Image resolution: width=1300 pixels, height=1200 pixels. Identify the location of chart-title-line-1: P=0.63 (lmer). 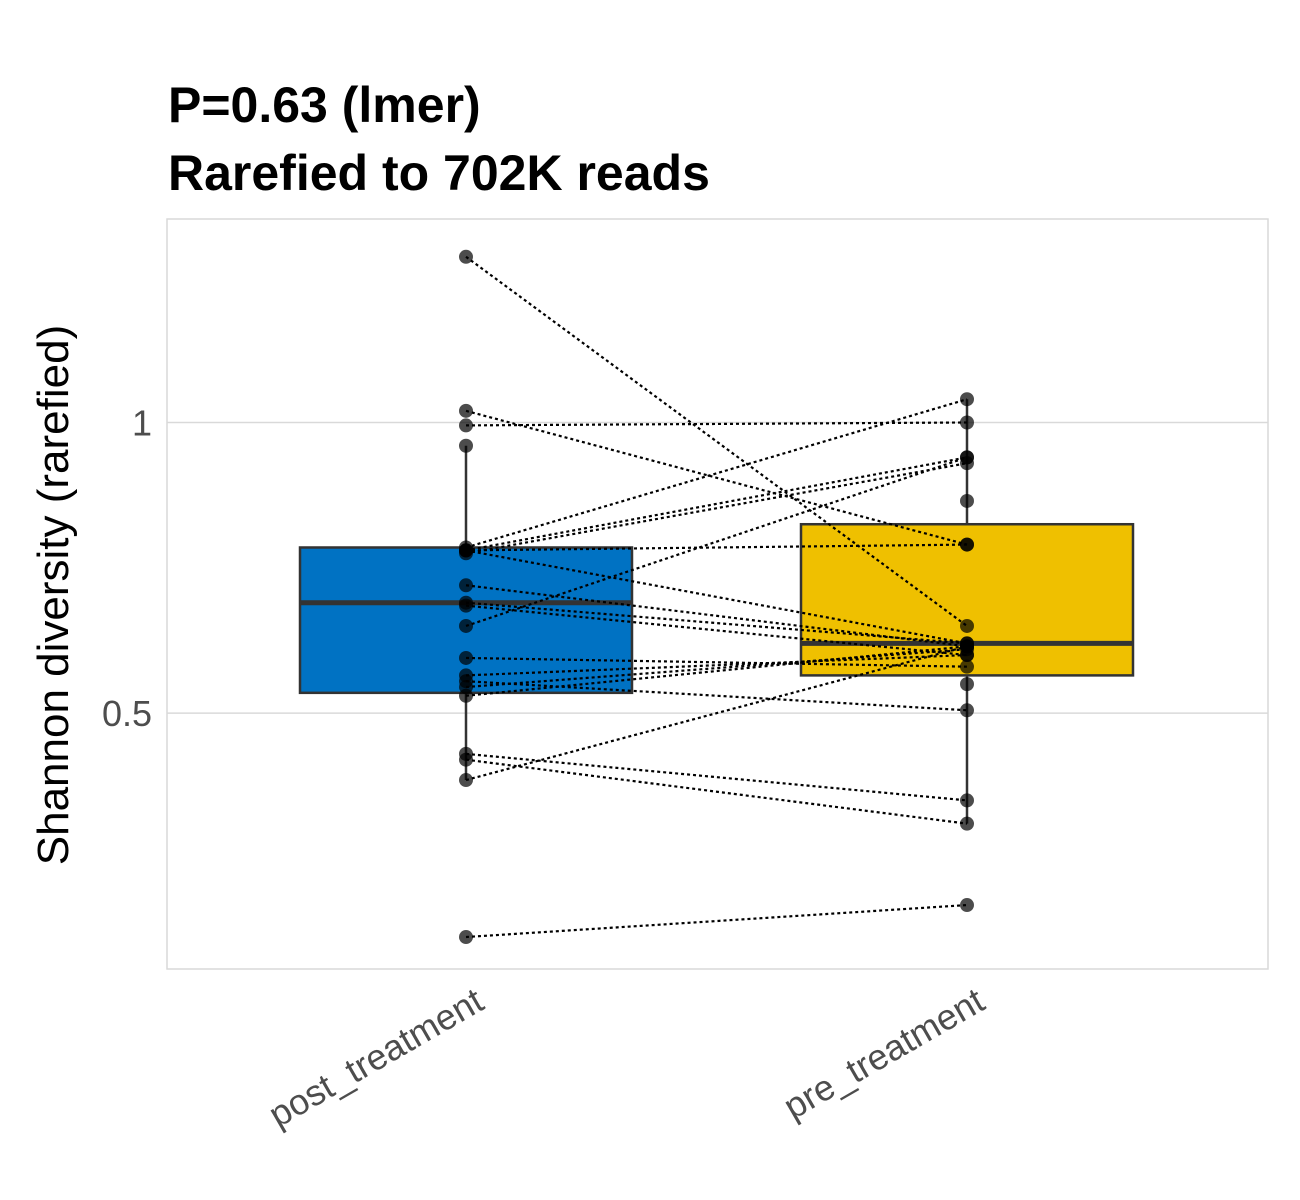
(324, 105).